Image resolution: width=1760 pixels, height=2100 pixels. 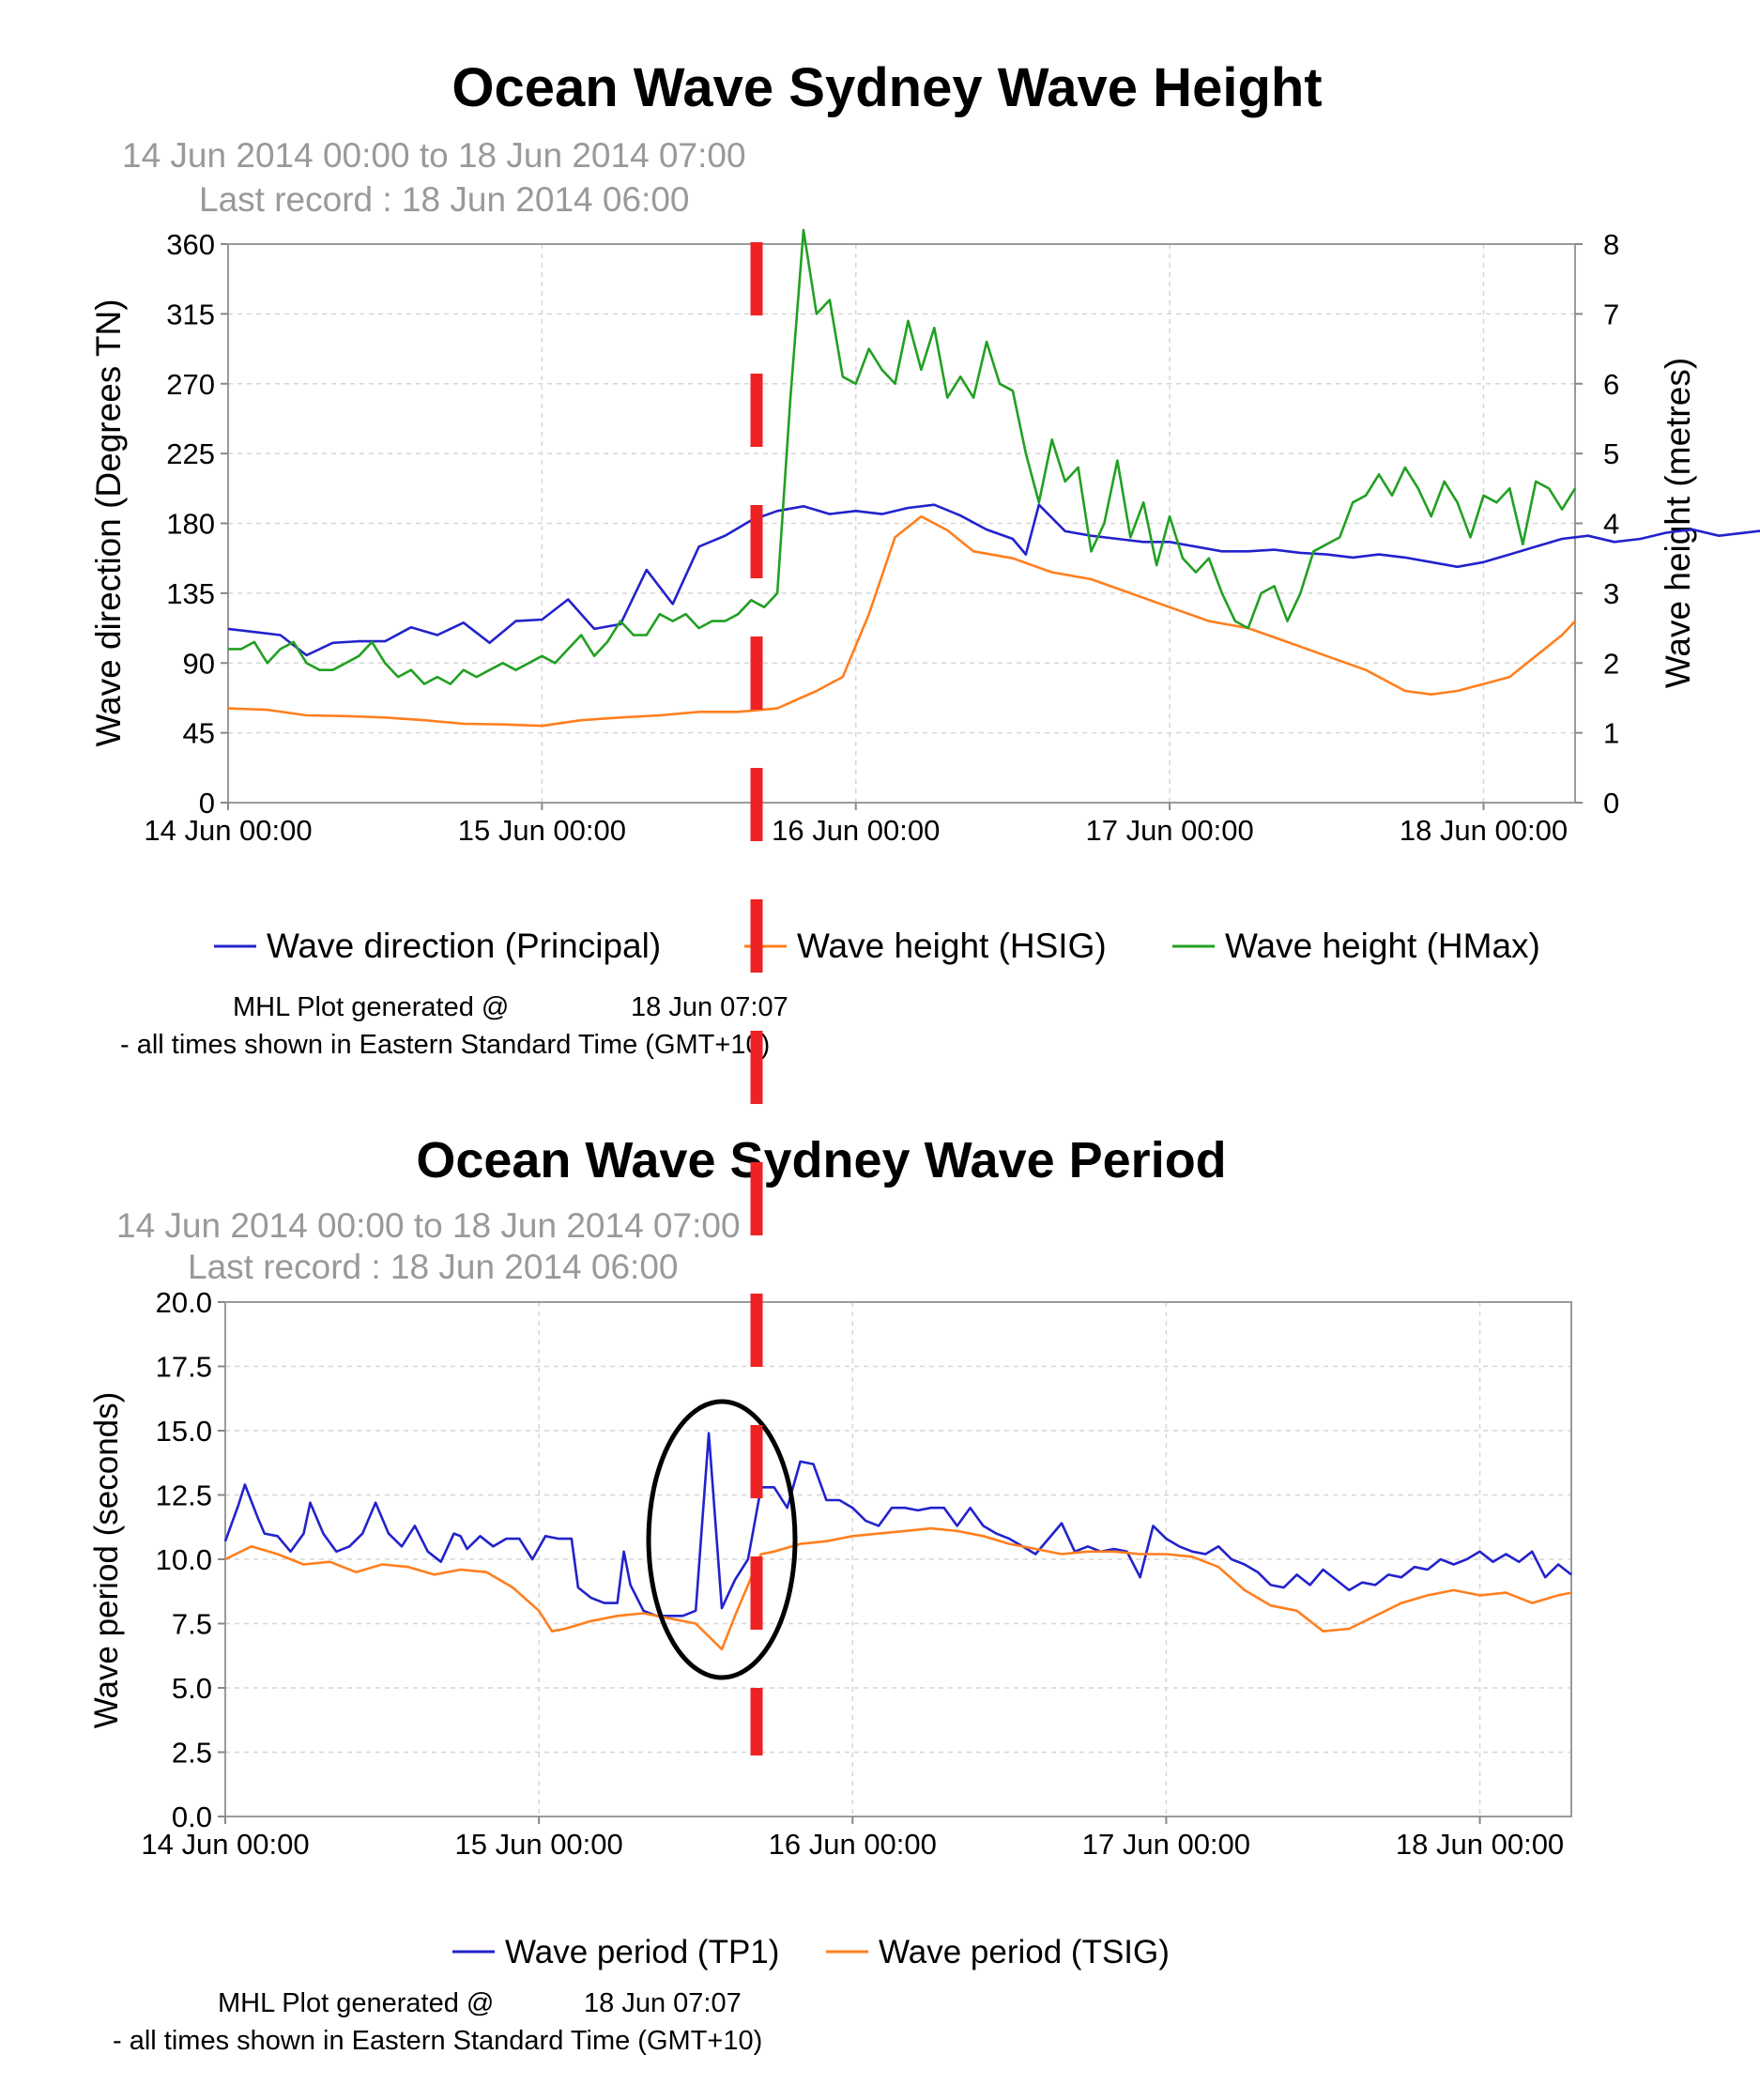 I want to click on y-axis-right-ticks: 0 1 2 3 4 5 6 7 8, so click(x=1597, y=524).